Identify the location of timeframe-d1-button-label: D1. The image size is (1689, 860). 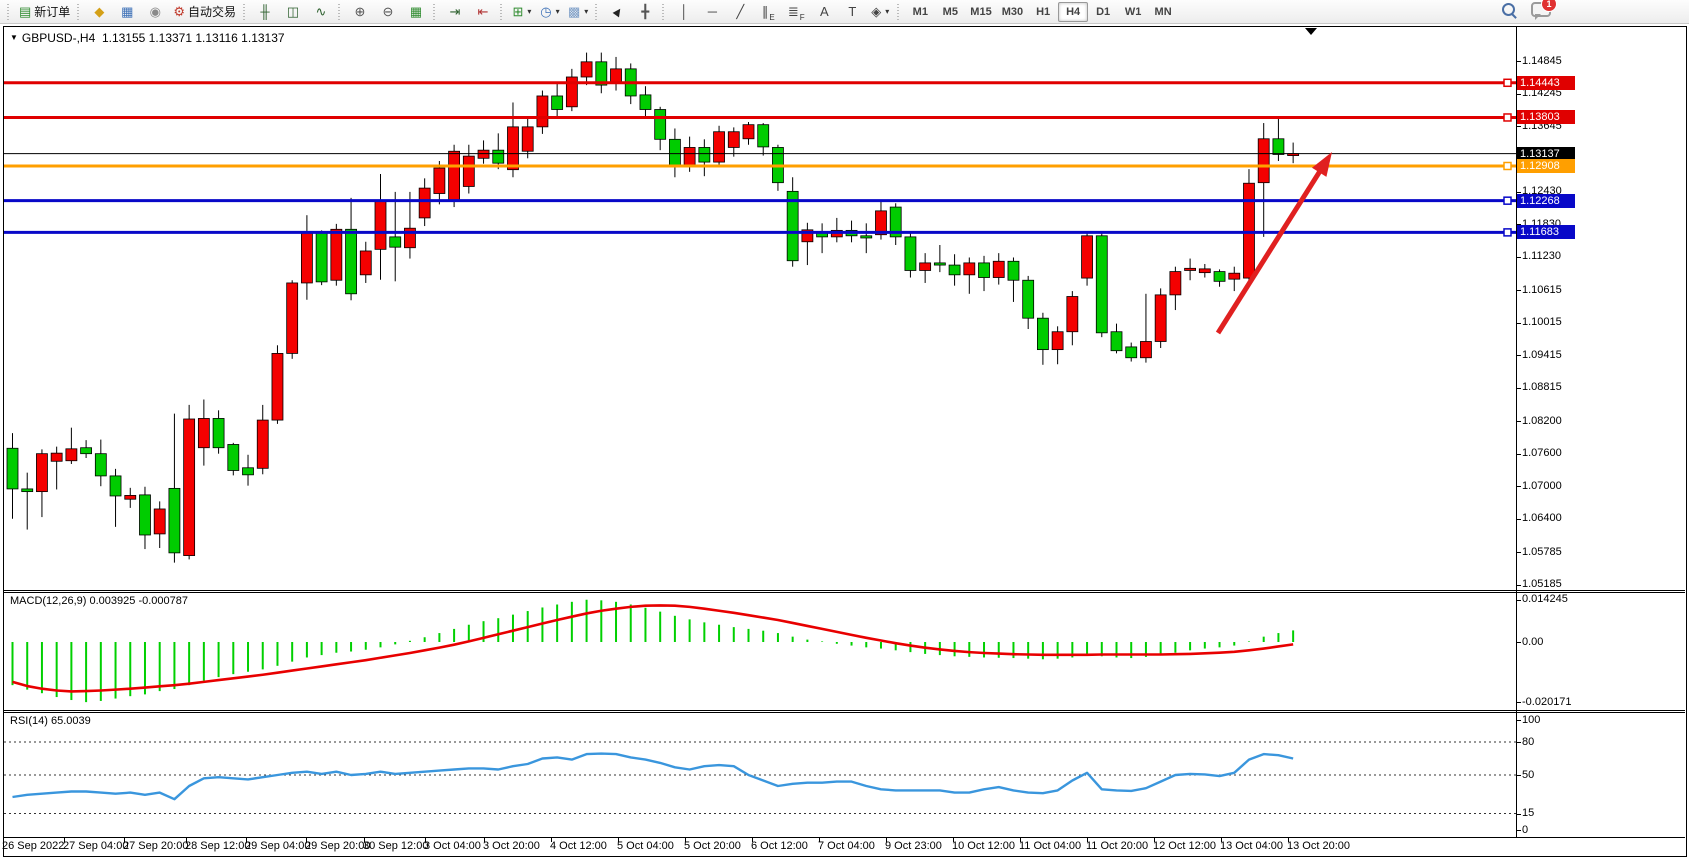
(1103, 11).